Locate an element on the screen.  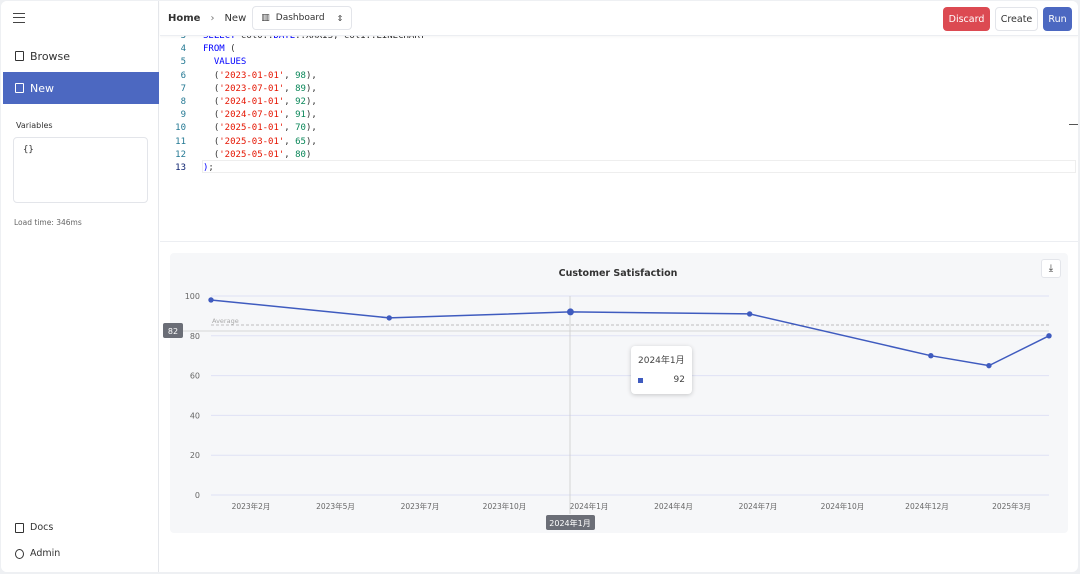
create-button: Create is located at coordinates (1016, 19).